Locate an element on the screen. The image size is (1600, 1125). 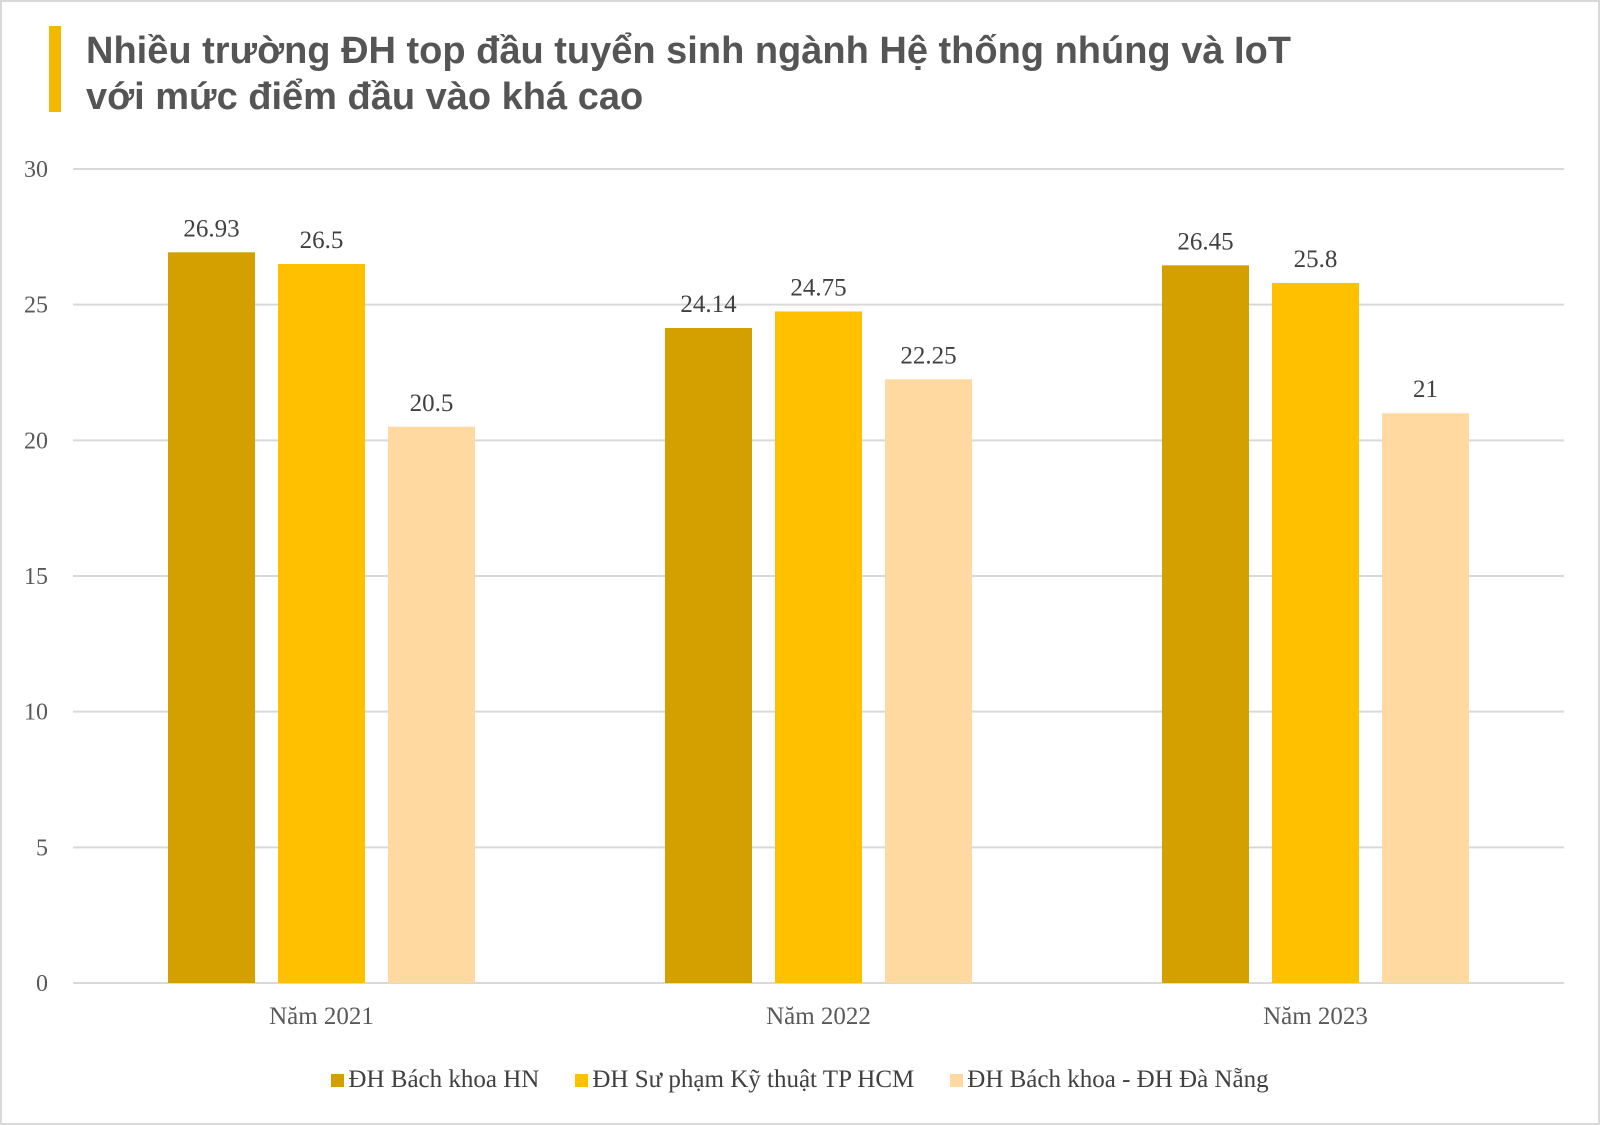
legend-item: ĐH Bách khoa - ĐH Đà Nẵng is located at coordinates (1109, 1080).